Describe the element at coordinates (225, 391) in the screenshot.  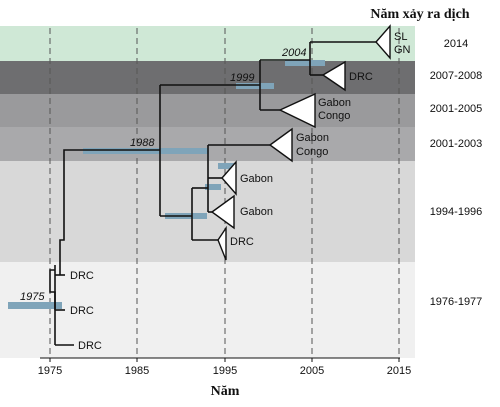
I see `x-axis-label: Năm` at that location.